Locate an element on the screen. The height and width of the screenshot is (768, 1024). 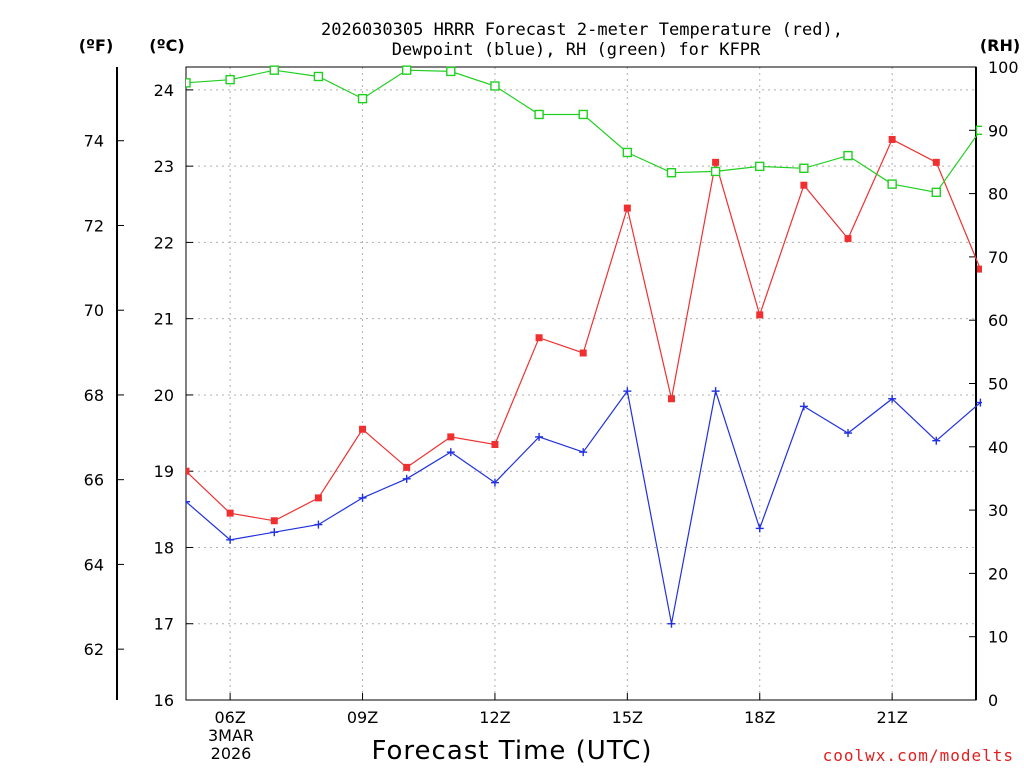
date-label: 3MAR 2026 is located at coordinates (231, 744).